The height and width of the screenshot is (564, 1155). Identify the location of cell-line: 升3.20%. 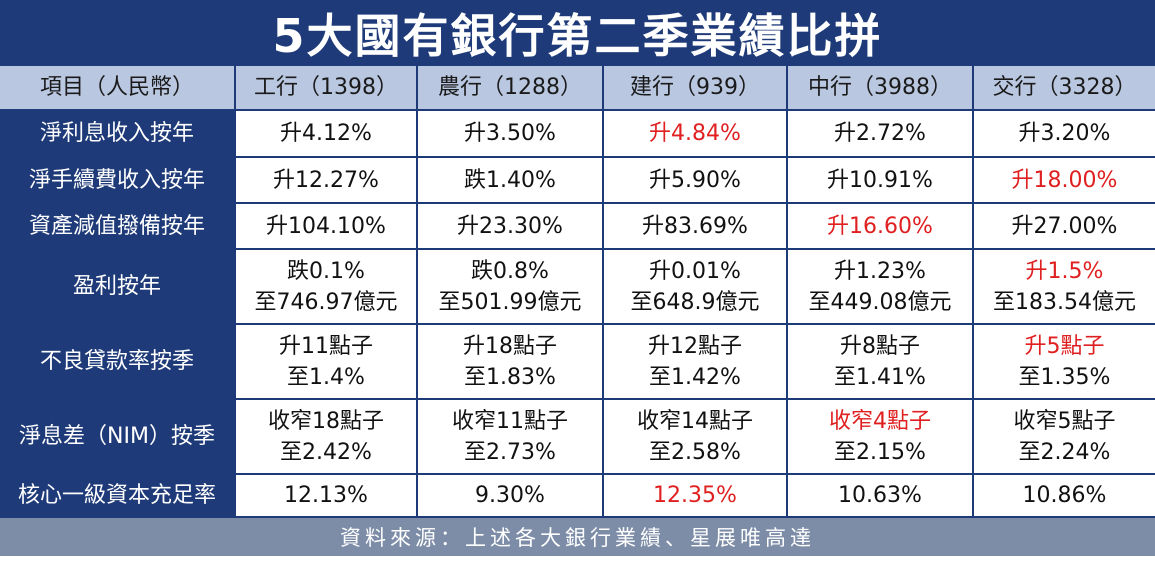
(1064, 133).